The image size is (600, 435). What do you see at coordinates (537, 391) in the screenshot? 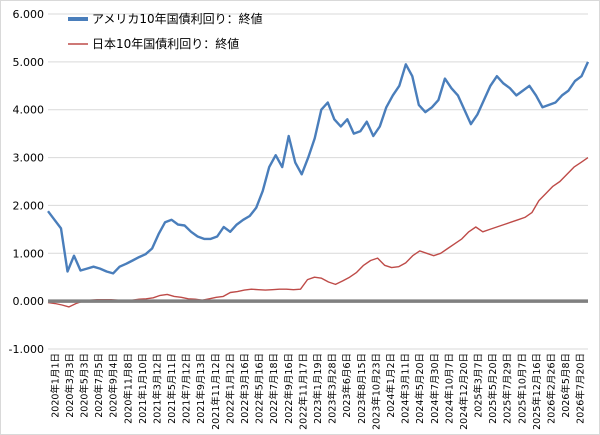
I see `x-tick-label: 2025年12月16日` at bounding box center [537, 391].